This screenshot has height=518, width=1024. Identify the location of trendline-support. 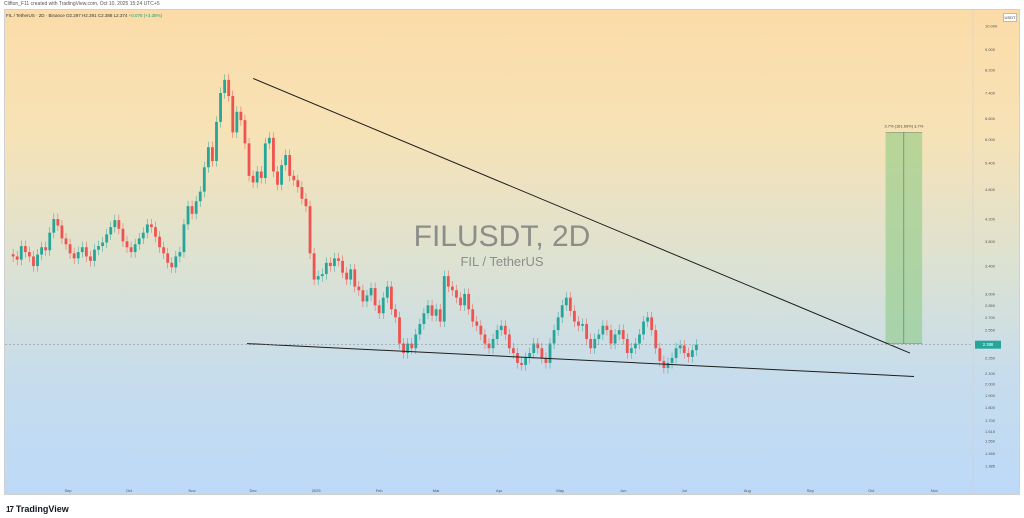
(580, 360).